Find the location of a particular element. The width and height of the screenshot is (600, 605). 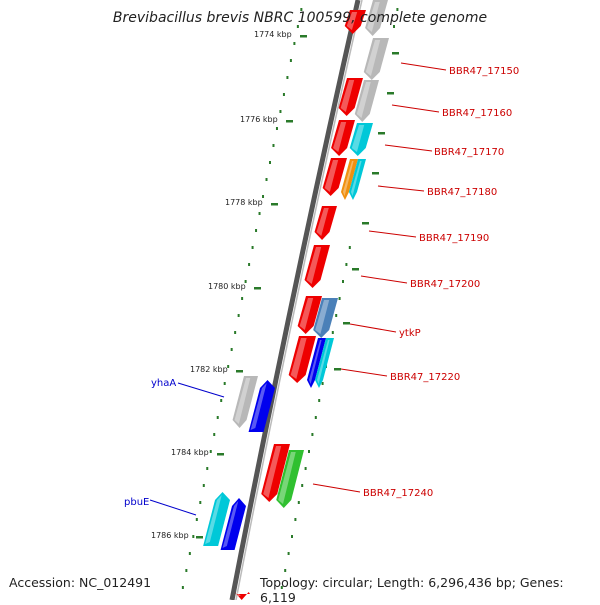

gene-label-bbr47-17240: BBR47_17240 is located at coordinates (398, 493).